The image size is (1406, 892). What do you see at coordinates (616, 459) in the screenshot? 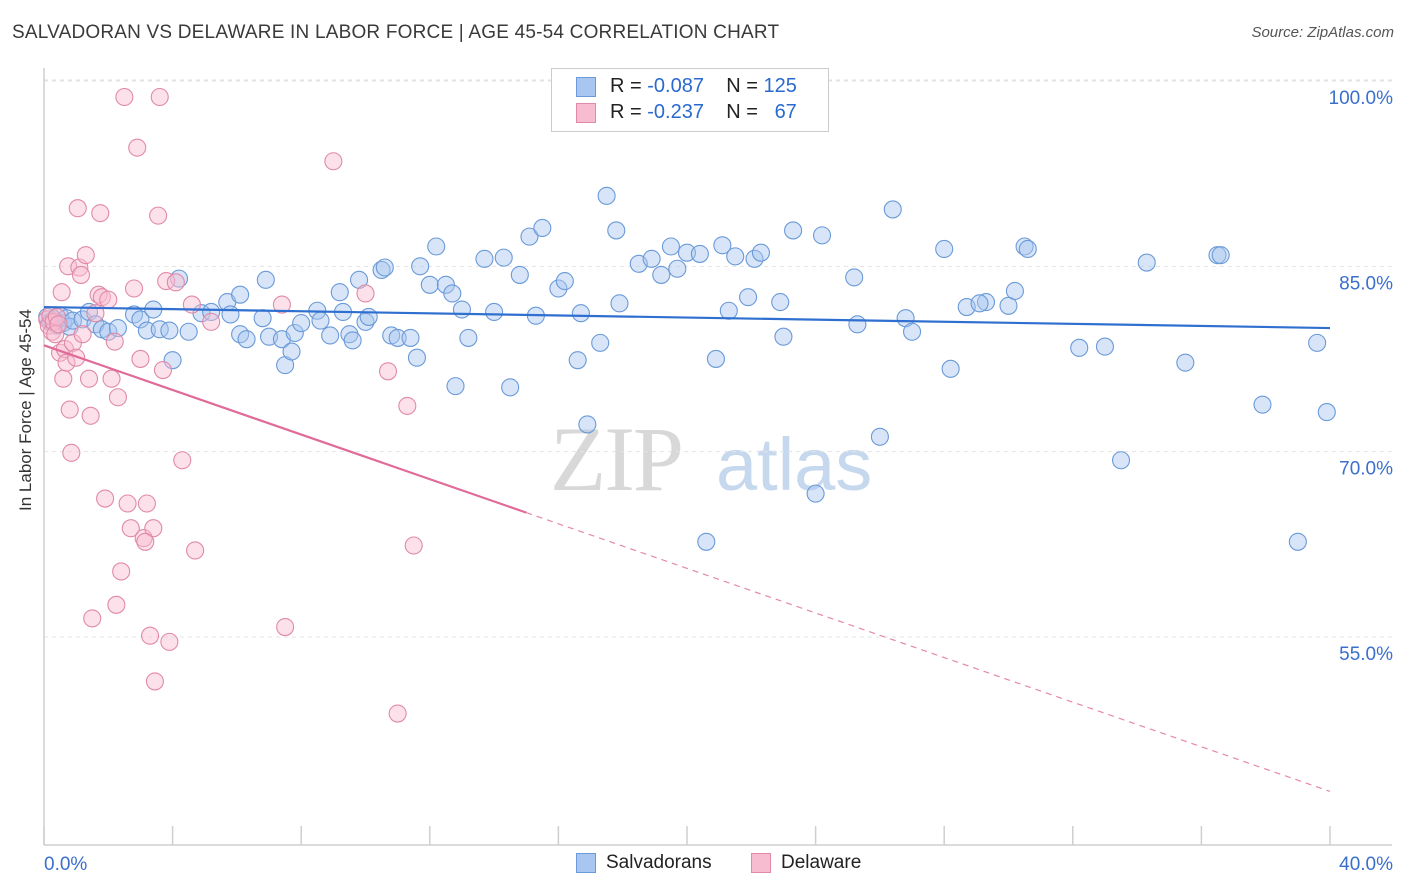
I see `watermark-zip: ZIP` at bounding box center [616, 459].